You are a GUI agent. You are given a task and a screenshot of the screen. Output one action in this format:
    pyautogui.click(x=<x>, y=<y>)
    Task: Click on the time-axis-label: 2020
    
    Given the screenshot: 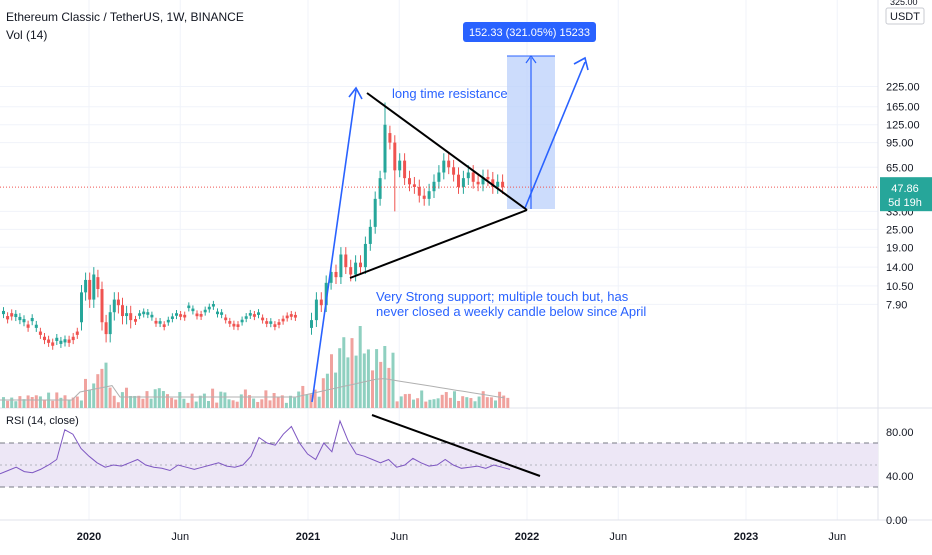 What is the action you would take?
    pyautogui.click(x=89, y=537)
    